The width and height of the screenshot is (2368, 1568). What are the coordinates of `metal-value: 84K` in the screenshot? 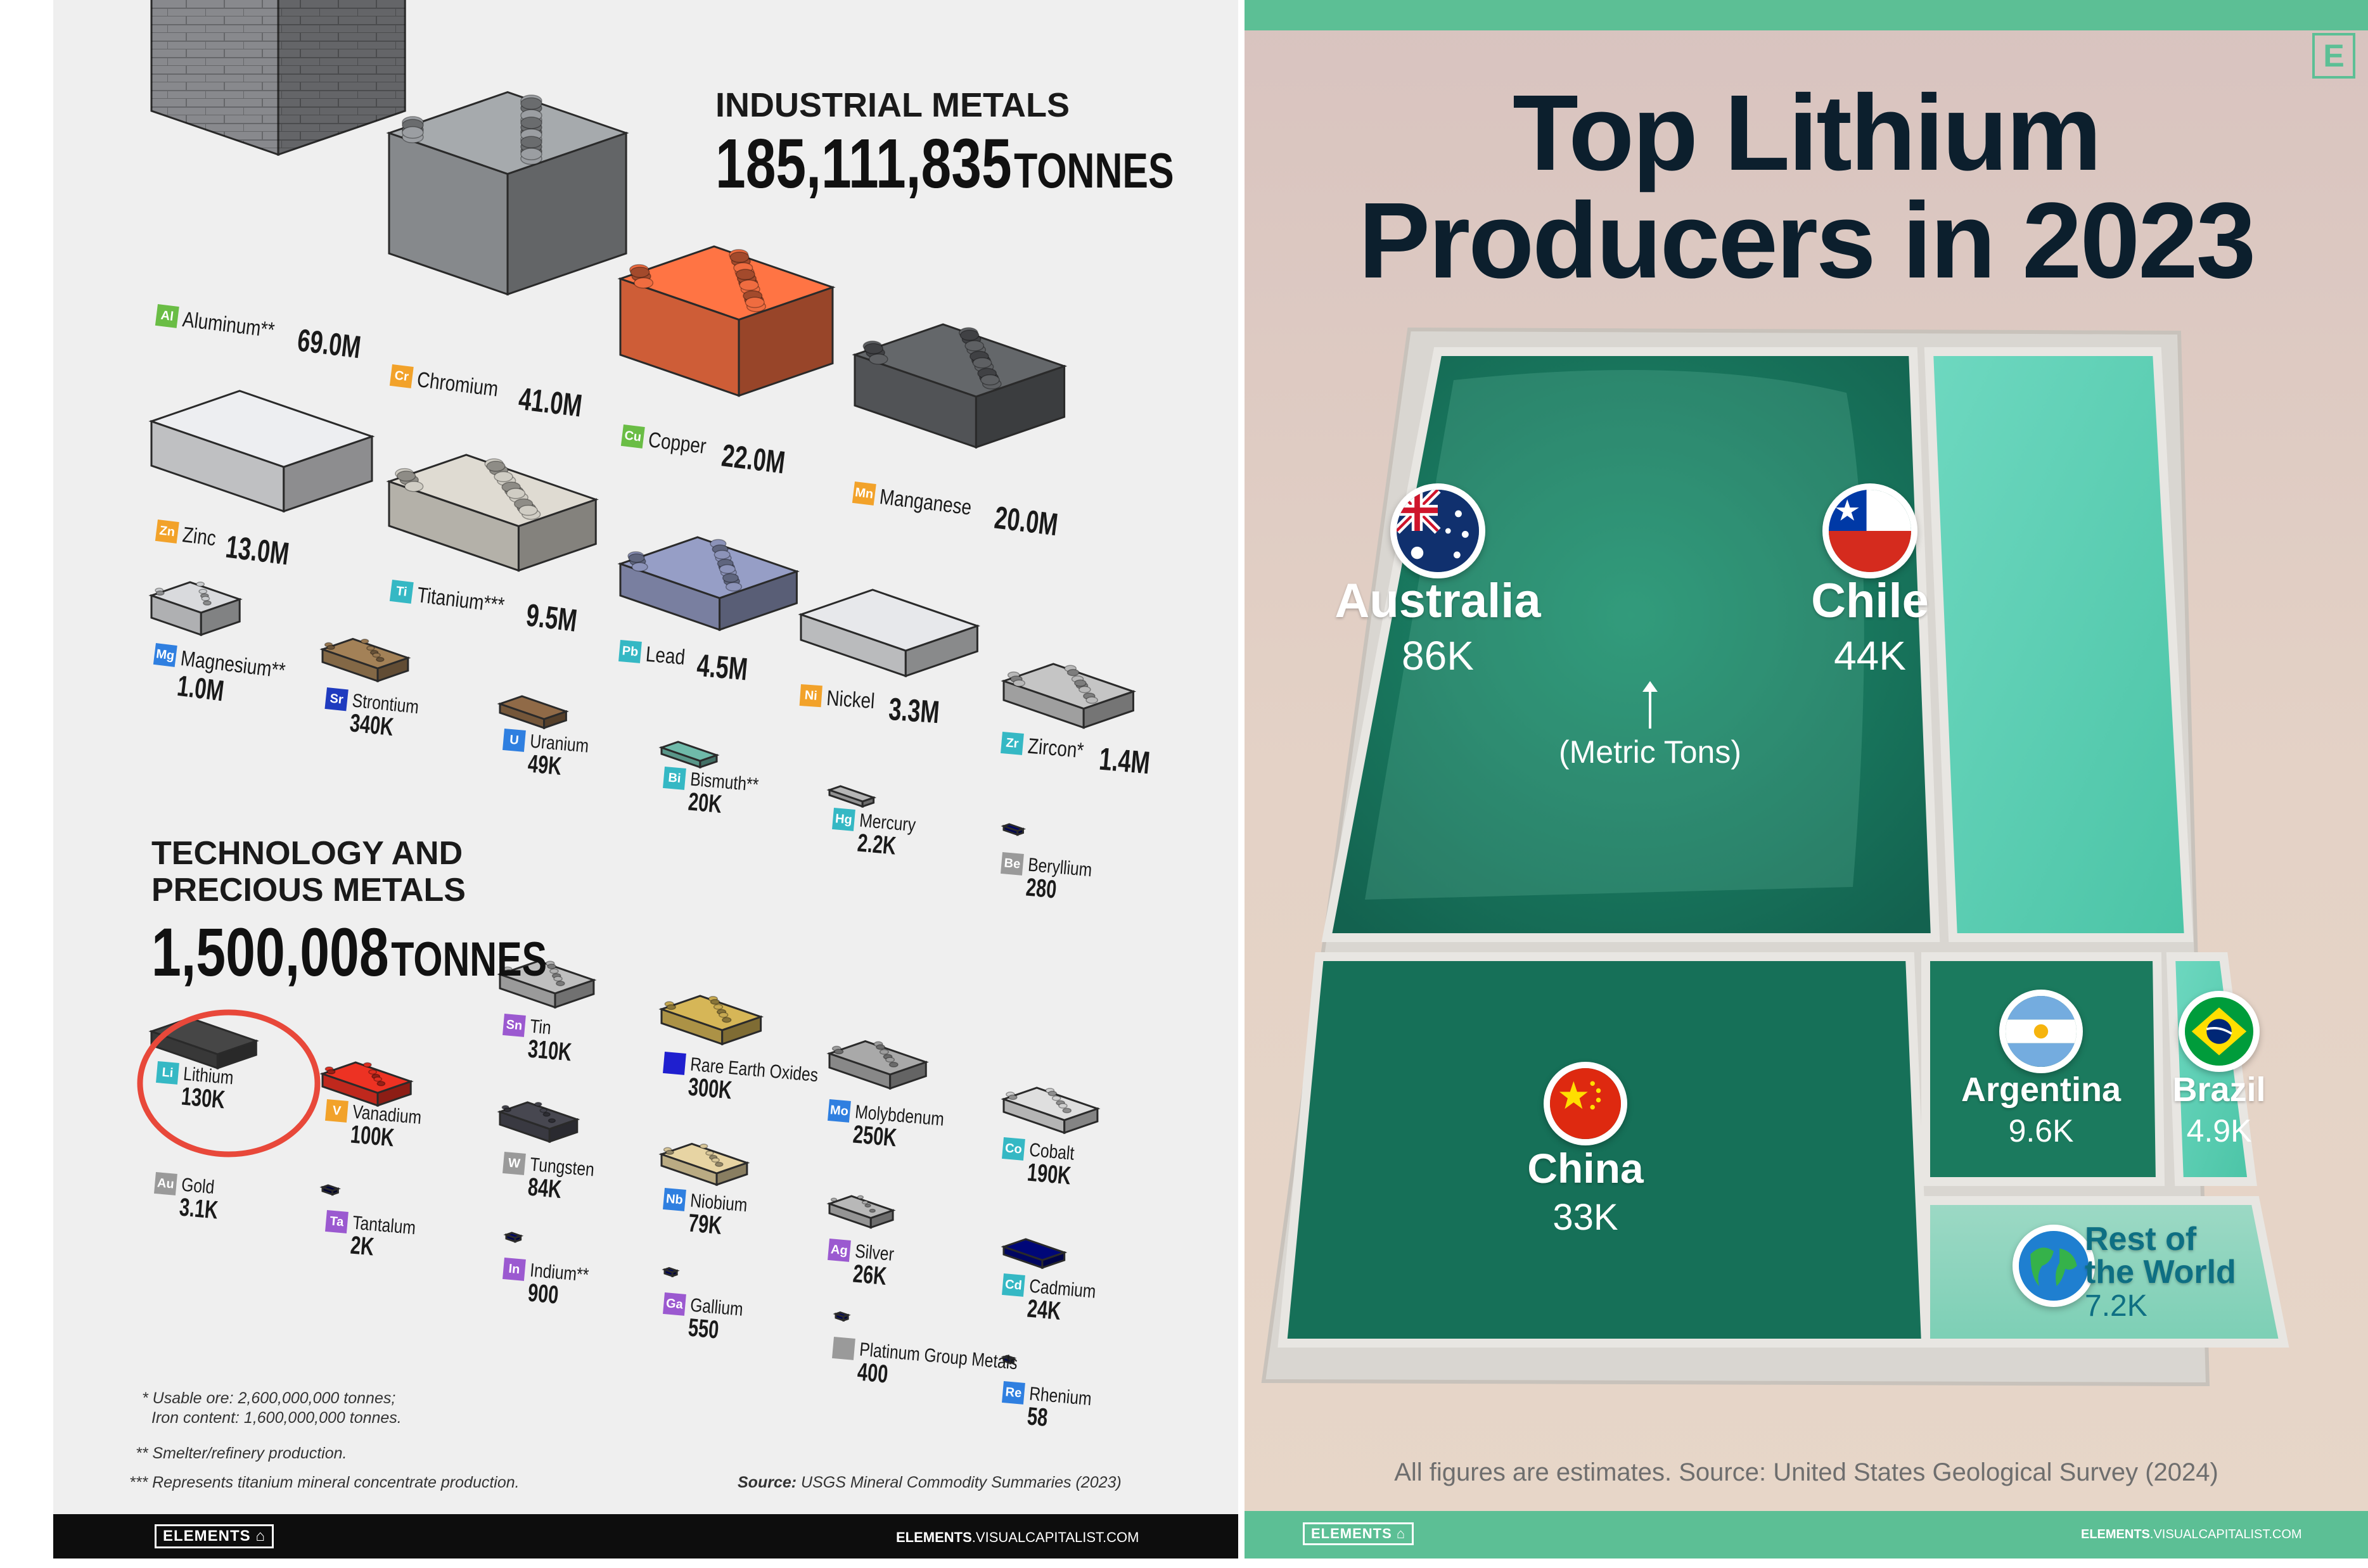 It's located at (545, 1188).